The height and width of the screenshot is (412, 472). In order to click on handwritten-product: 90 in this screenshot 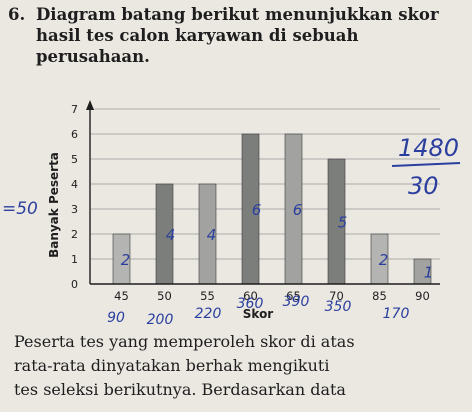, I will do `click(116, 318)`.